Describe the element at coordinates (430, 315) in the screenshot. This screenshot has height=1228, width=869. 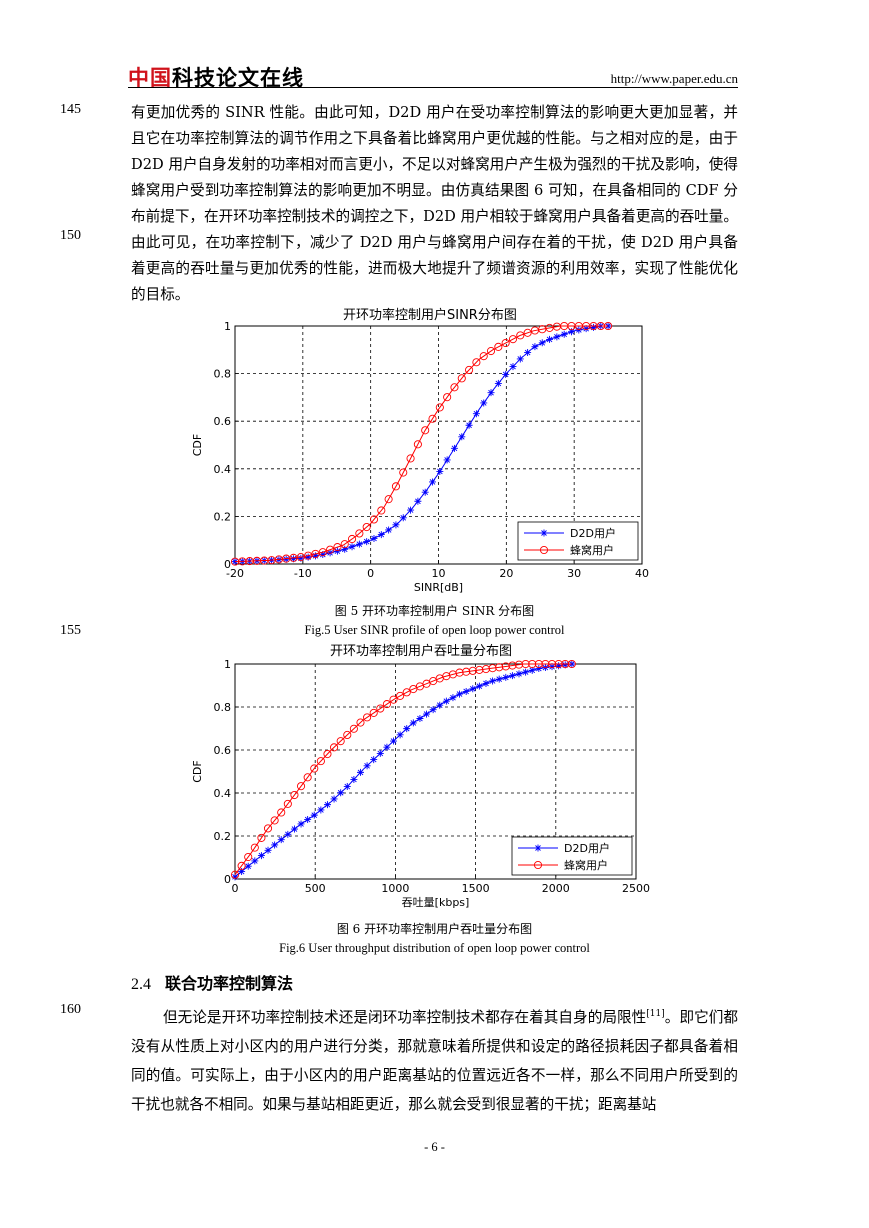
I see `figure5-title: 开环功率控制用户SINR分布图` at that location.